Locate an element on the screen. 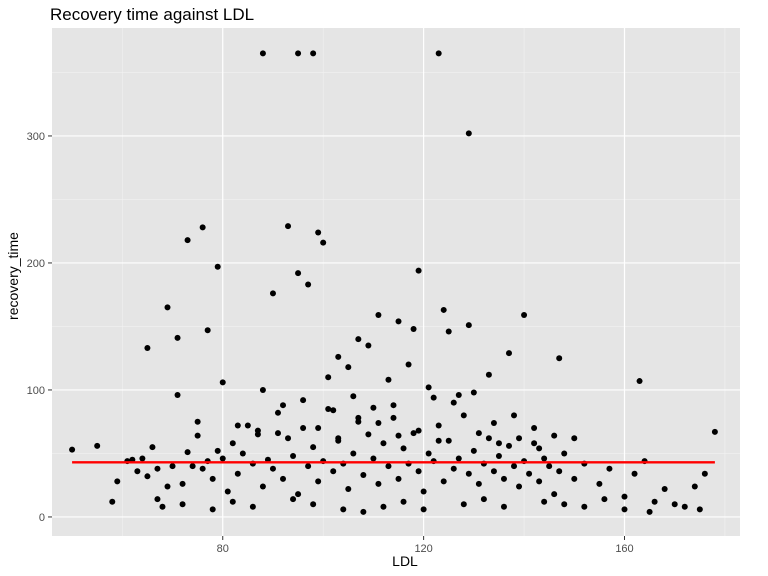 The height and width of the screenshot is (576, 768). y-tick-label: 300 is located at coordinates (36, 137).